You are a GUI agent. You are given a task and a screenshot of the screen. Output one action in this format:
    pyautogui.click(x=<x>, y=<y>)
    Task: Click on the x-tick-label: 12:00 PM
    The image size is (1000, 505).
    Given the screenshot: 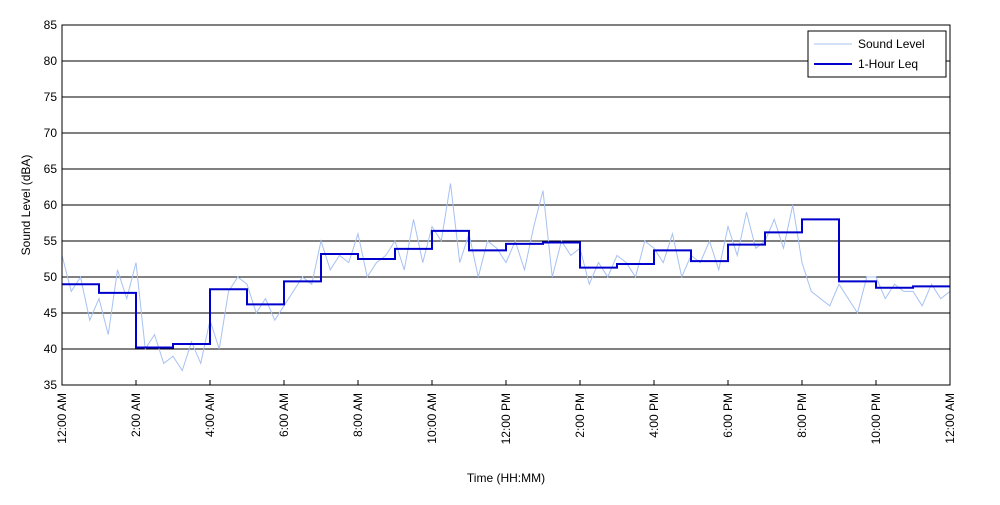 What is the action you would take?
    pyautogui.click(x=506, y=418)
    